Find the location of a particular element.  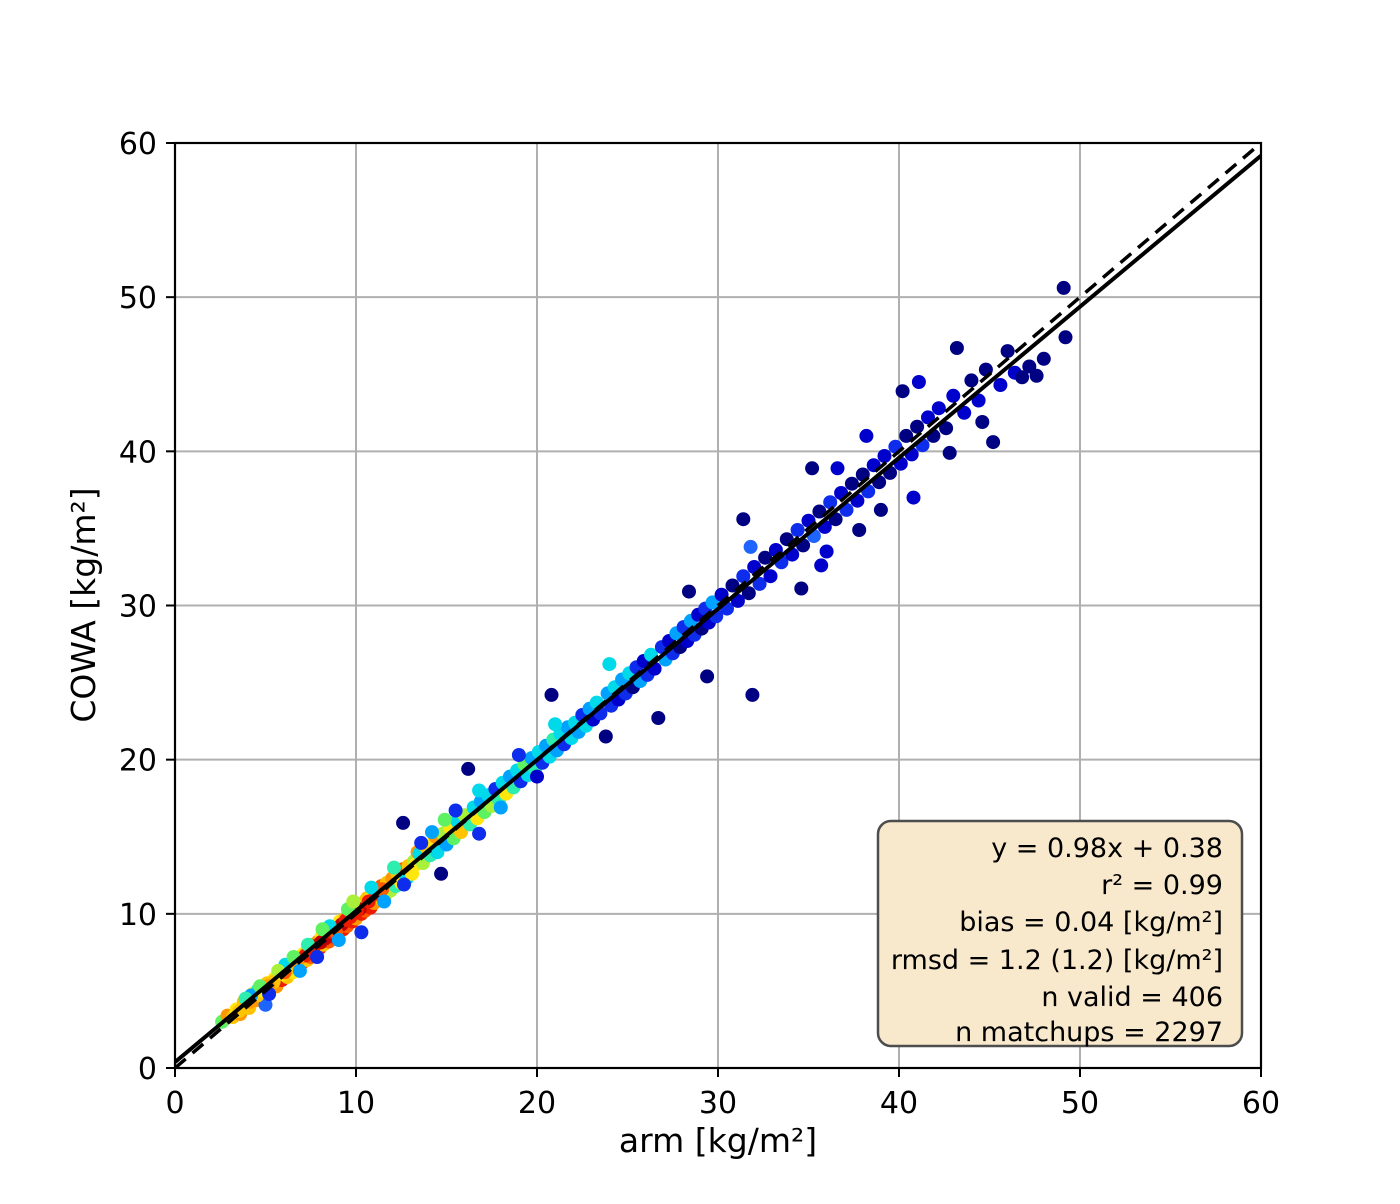

y-tick-label: 0 is located at coordinates (147, 1069).